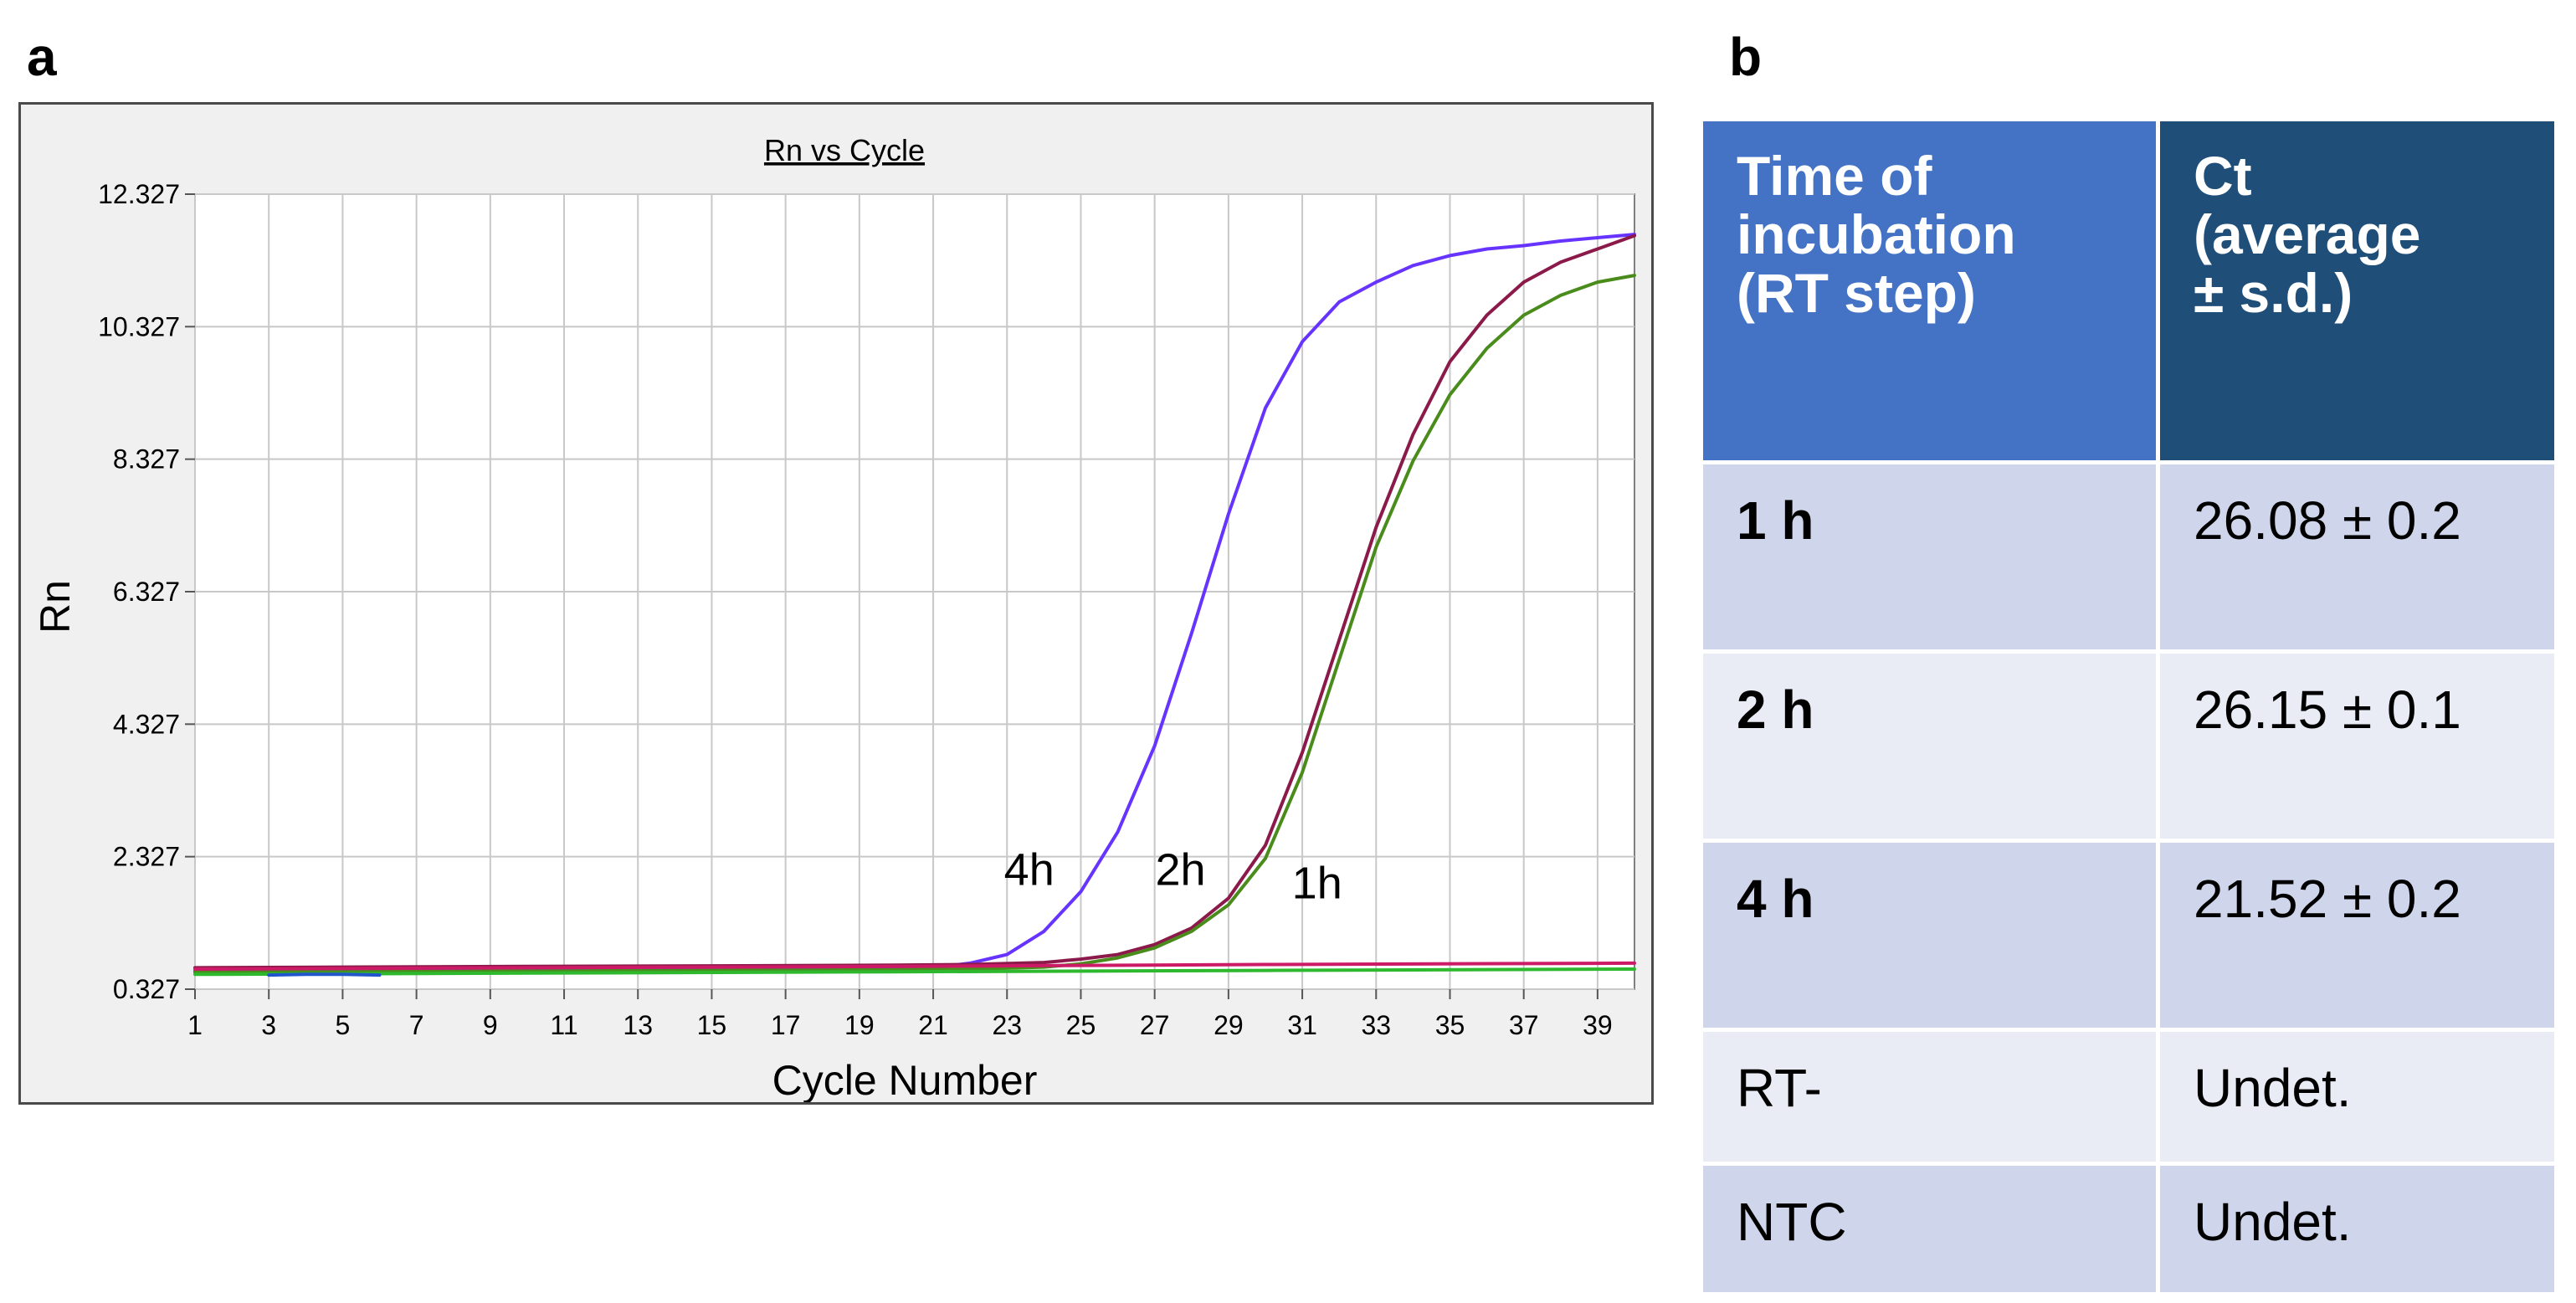 This screenshot has height=1303, width=2576. Describe the element at coordinates (1180, 869) in the screenshot. I see `curve-label-2h: 2h` at that location.